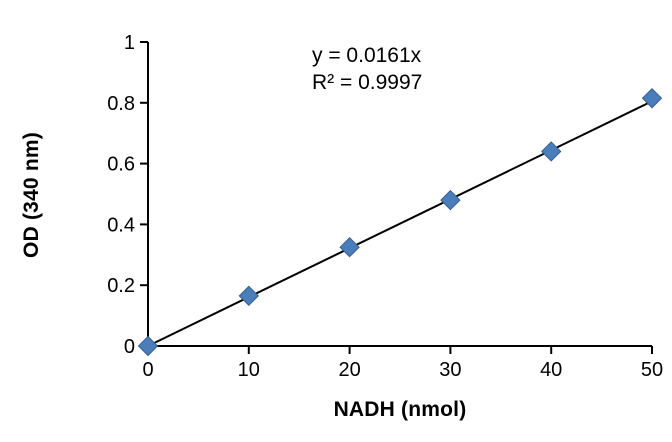 Image resolution: width=672 pixels, height=442 pixels. I want to click on x-axis-label: NADH (nmol), so click(400, 409).